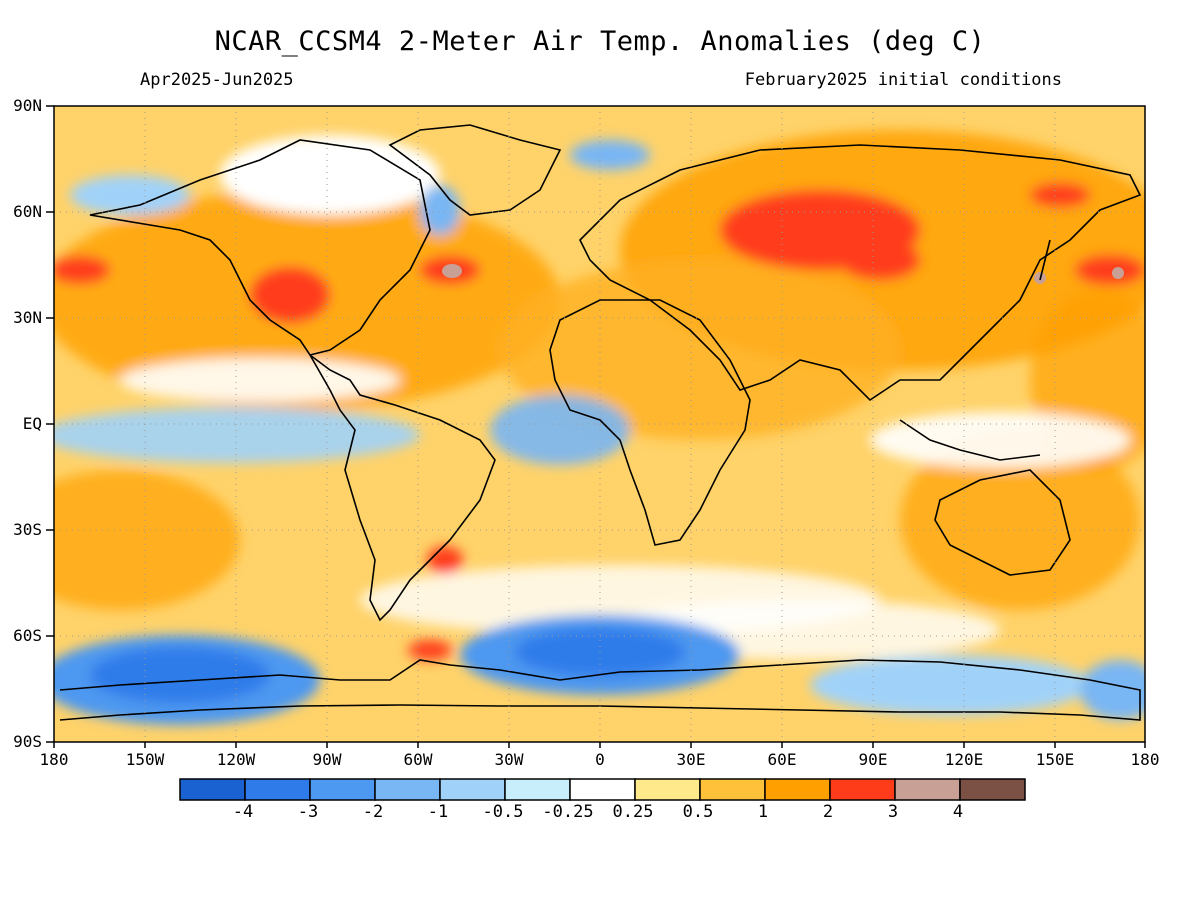  I want to click on lon-label-0: 0, so click(600, 759).